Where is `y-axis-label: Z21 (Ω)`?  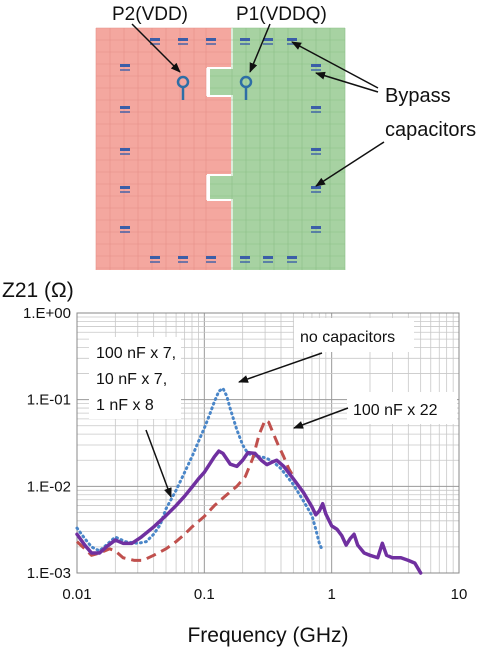 y-axis-label: Z21 (Ω) is located at coordinates (38, 290).